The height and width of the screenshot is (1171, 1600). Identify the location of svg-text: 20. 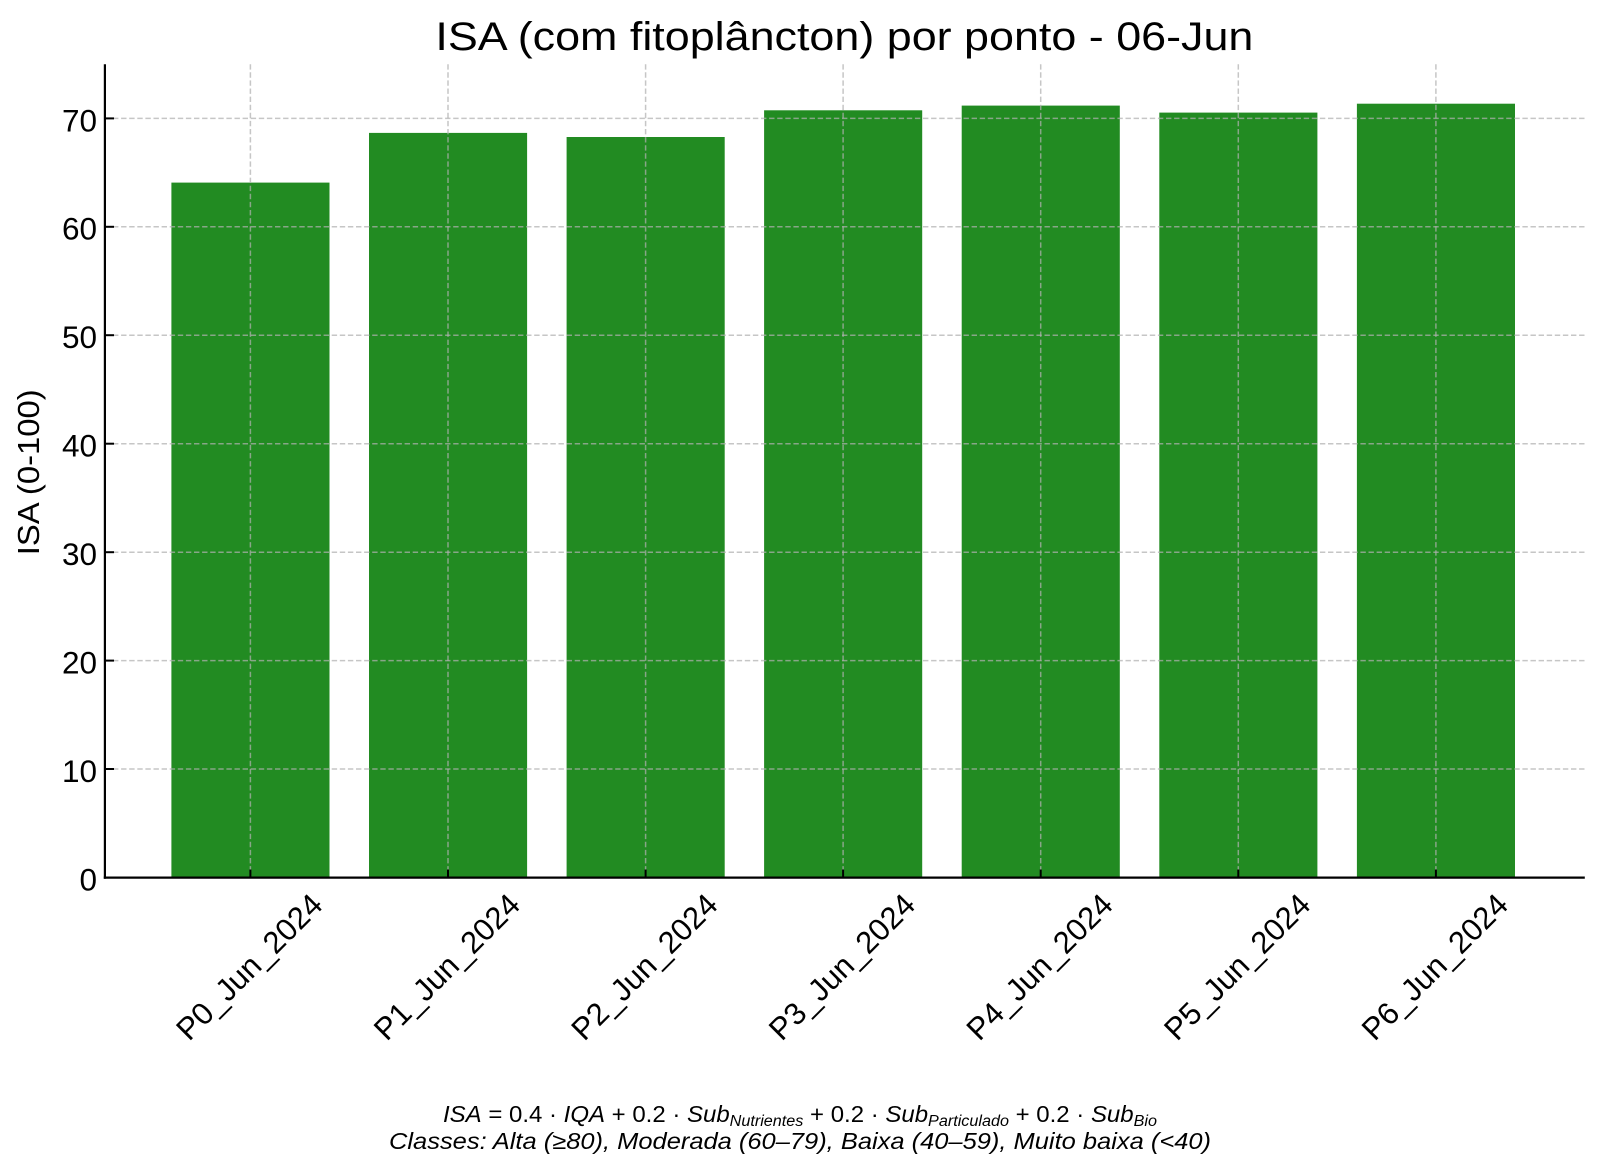
(79, 663).